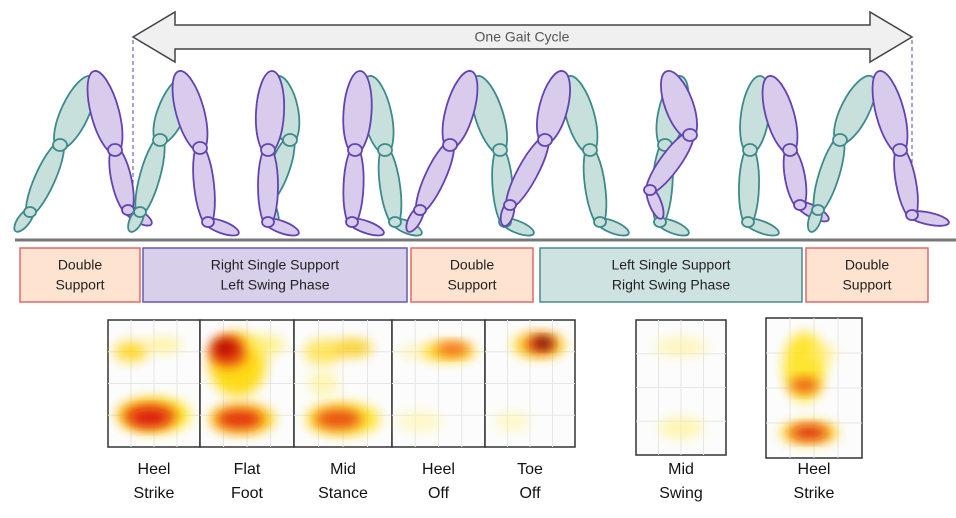  What do you see at coordinates (275, 285) in the screenshot?
I see `phase-label: Left Swing Phase` at bounding box center [275, 285].